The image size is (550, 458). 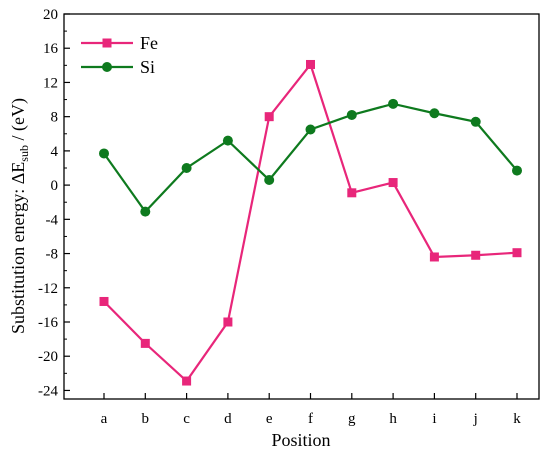 I want to click on x-tick-label: b, so click(x=146, y=419).